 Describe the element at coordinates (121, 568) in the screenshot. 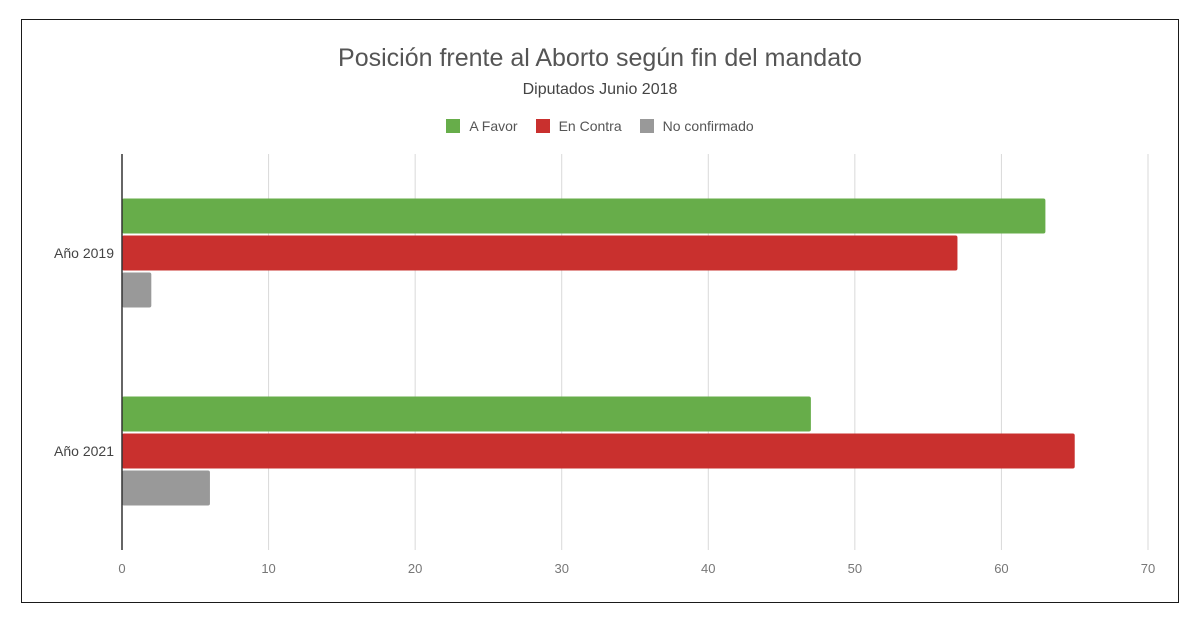

I see `x-tick-label-0: 0` at that location.